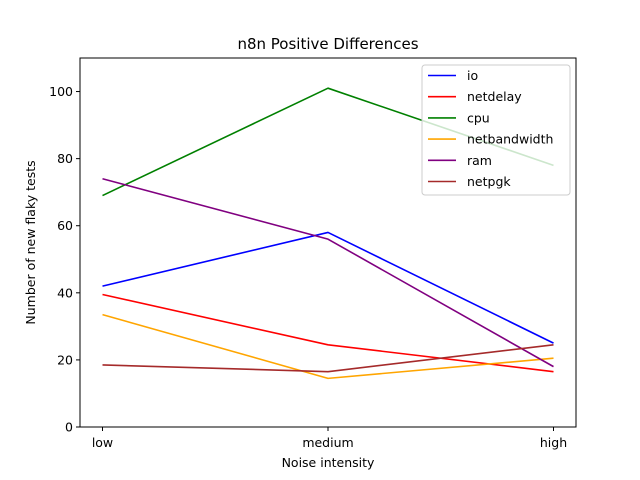  I want to click on legend-label-ram: ram, so click(479, 160).